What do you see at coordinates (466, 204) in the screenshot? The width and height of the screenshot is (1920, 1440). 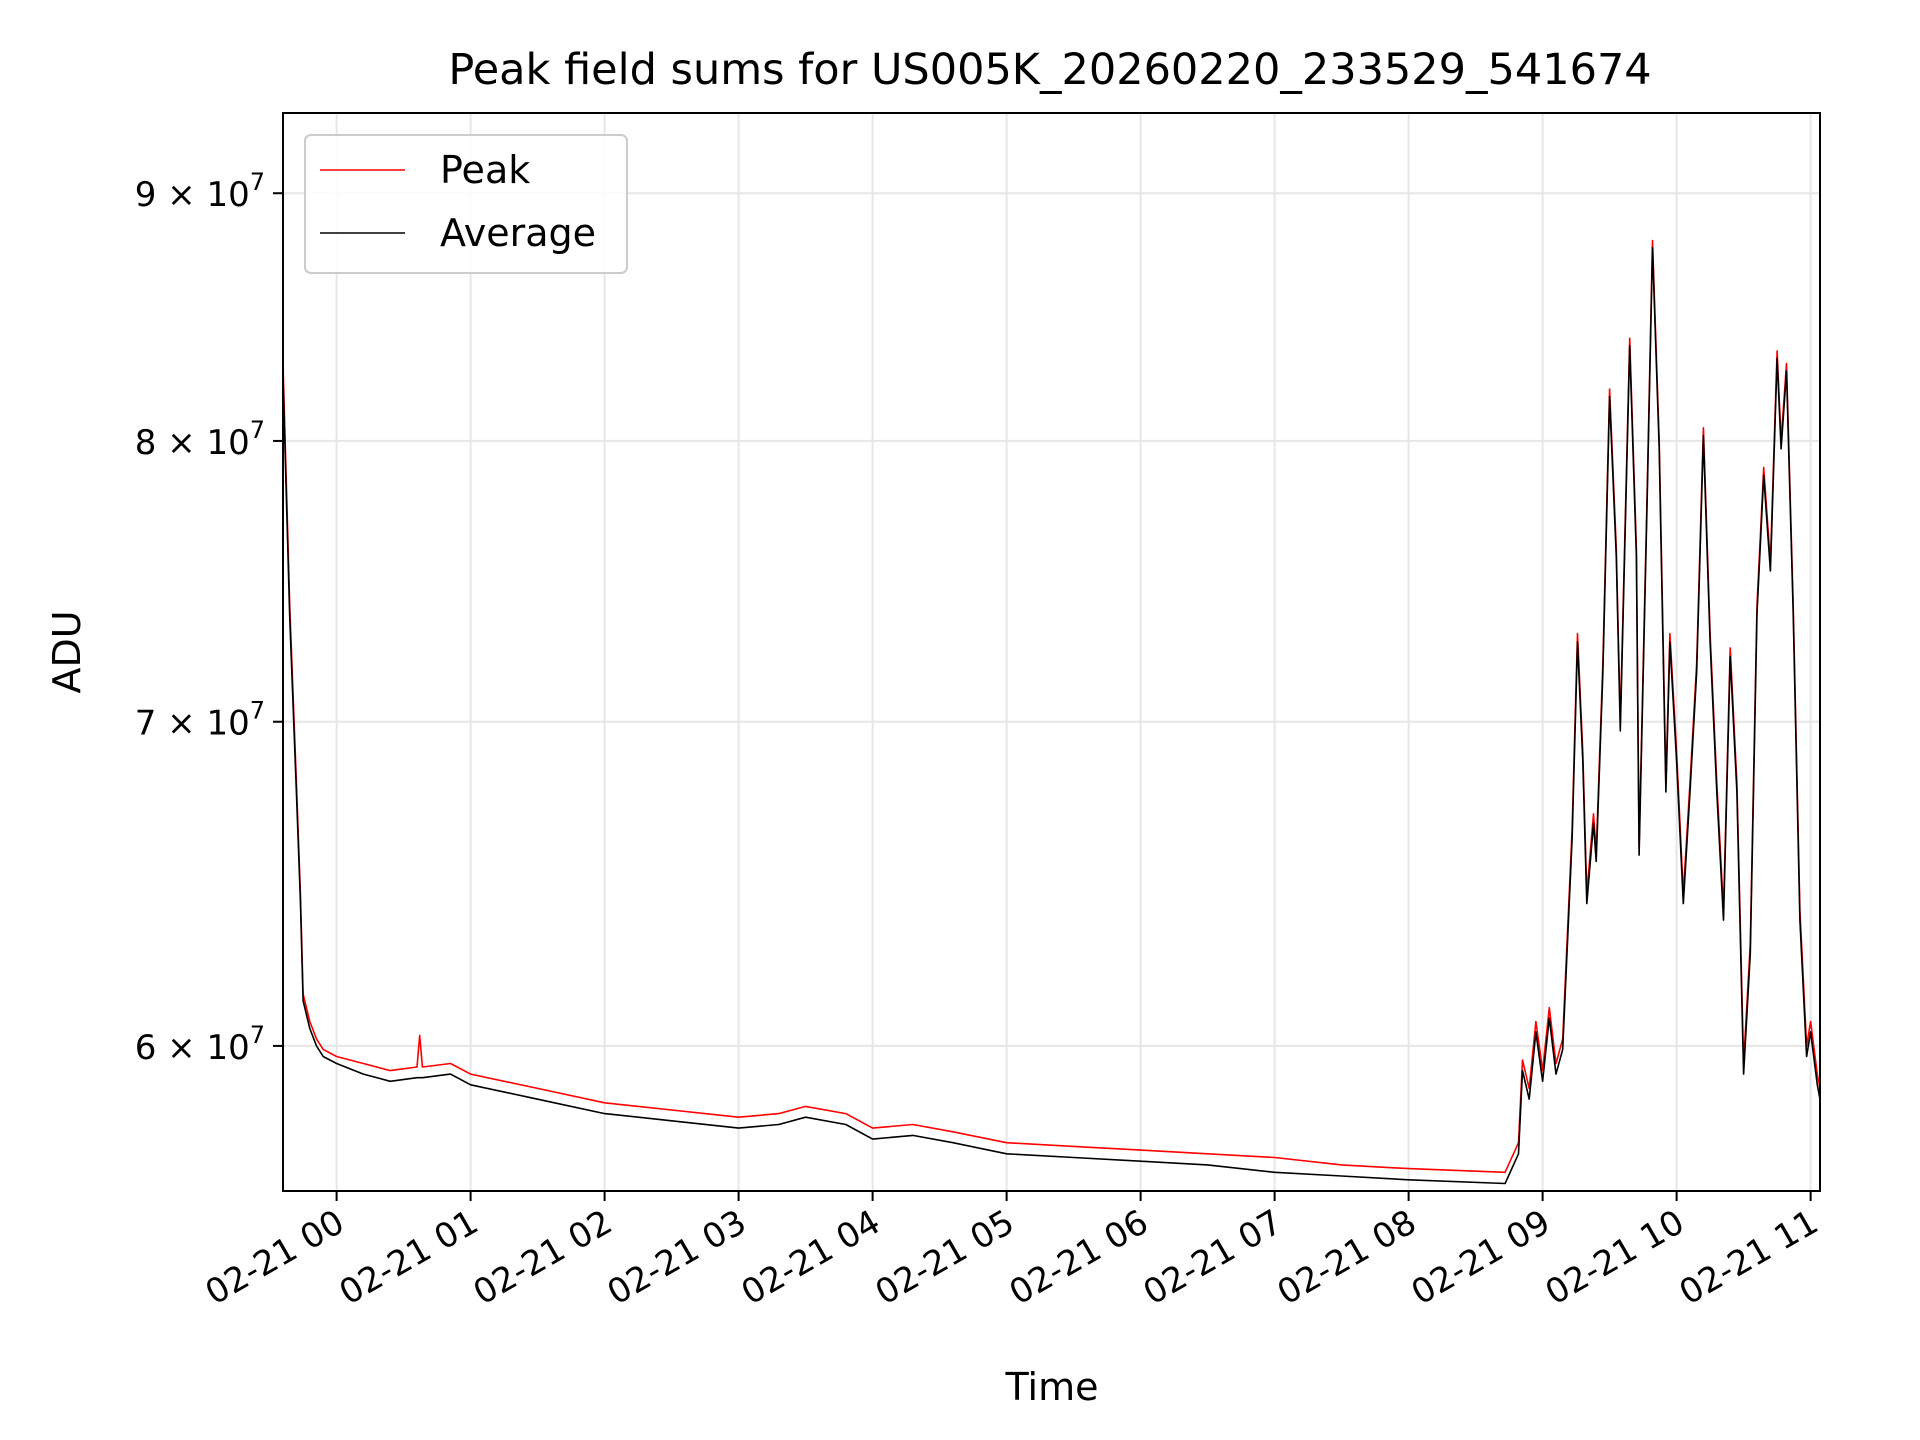 I see `legend: Peak Average` at bounding box center [466, 204].